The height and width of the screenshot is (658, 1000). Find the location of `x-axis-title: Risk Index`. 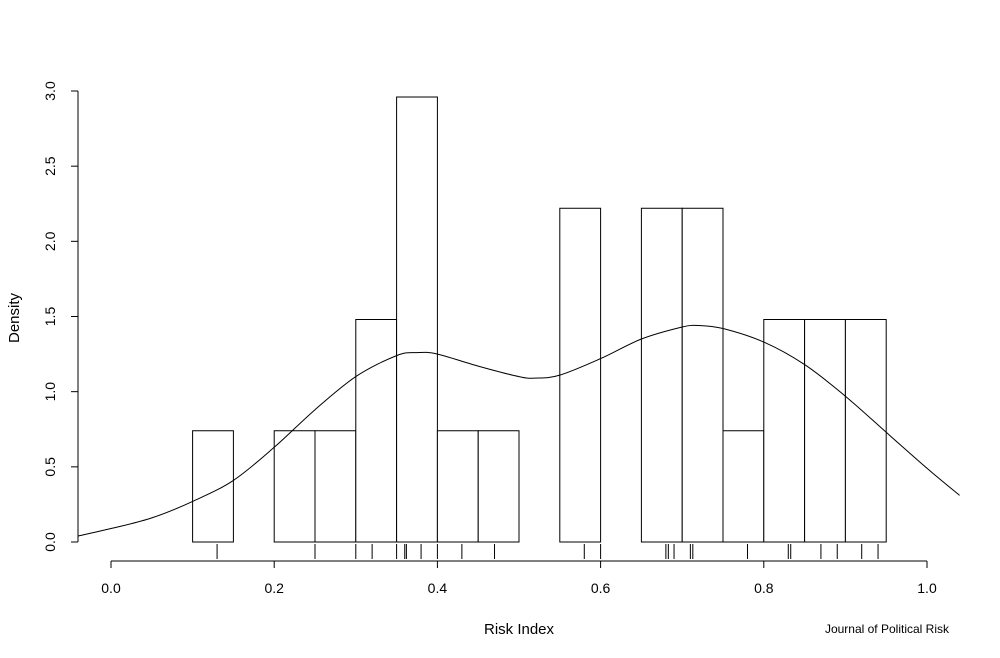

x-axis-title: Risk Index is located at coordinates (519, 629).